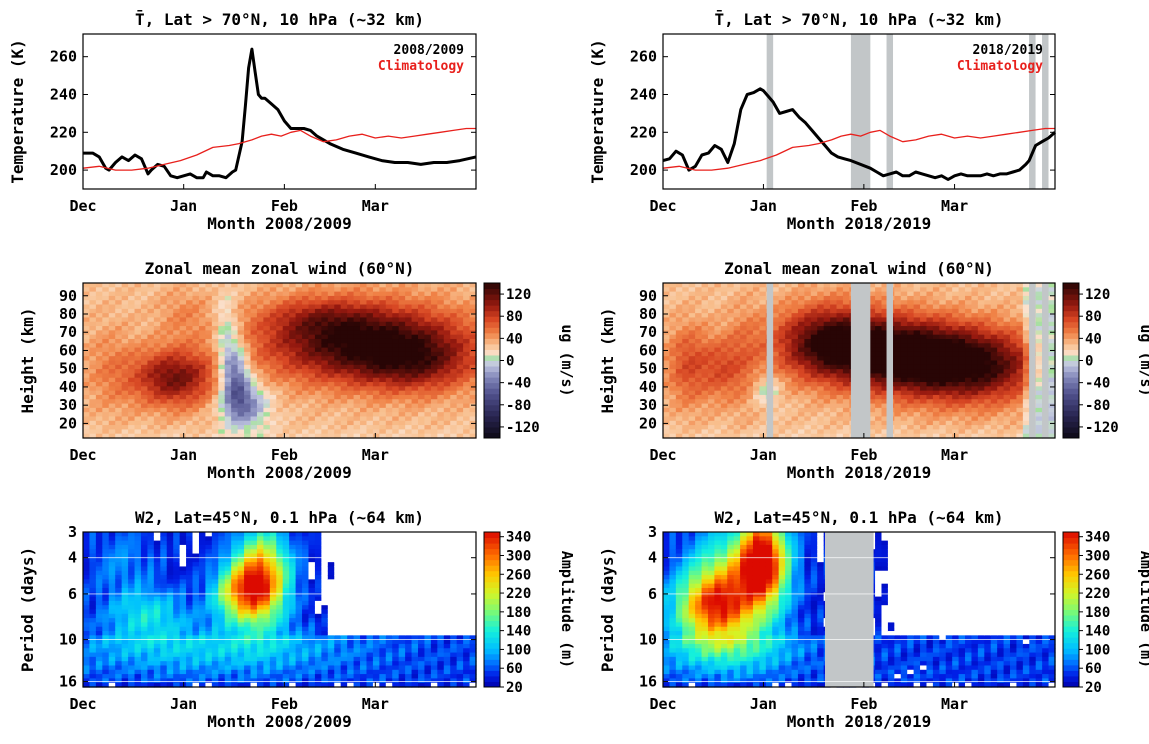 This screenshot has width=1149, height=744. Describe the element at coordinates (429, 50) in the screenshot. I see `legend-entry: 2008/2009` at that location.